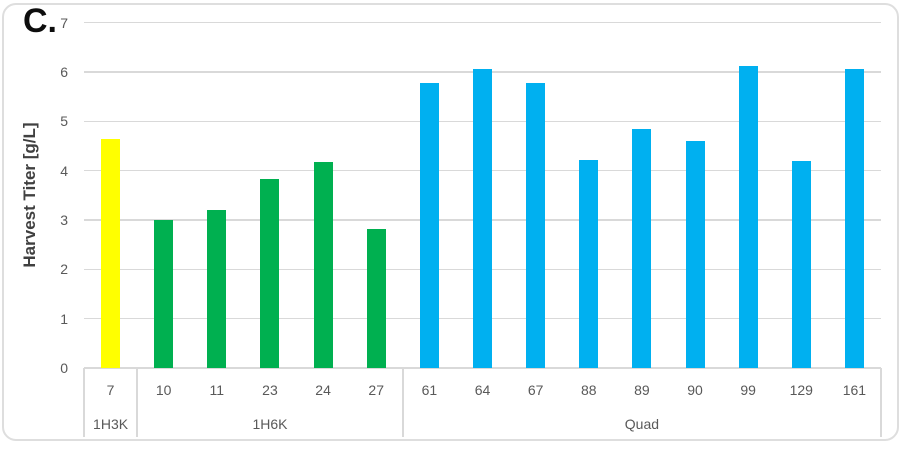 The width and height of the screenshot is (906, 452). What do you see at coordinates (64, 71) in the screenshot?
I see `y-tick-label: 6` at bounding box center [64, 71].